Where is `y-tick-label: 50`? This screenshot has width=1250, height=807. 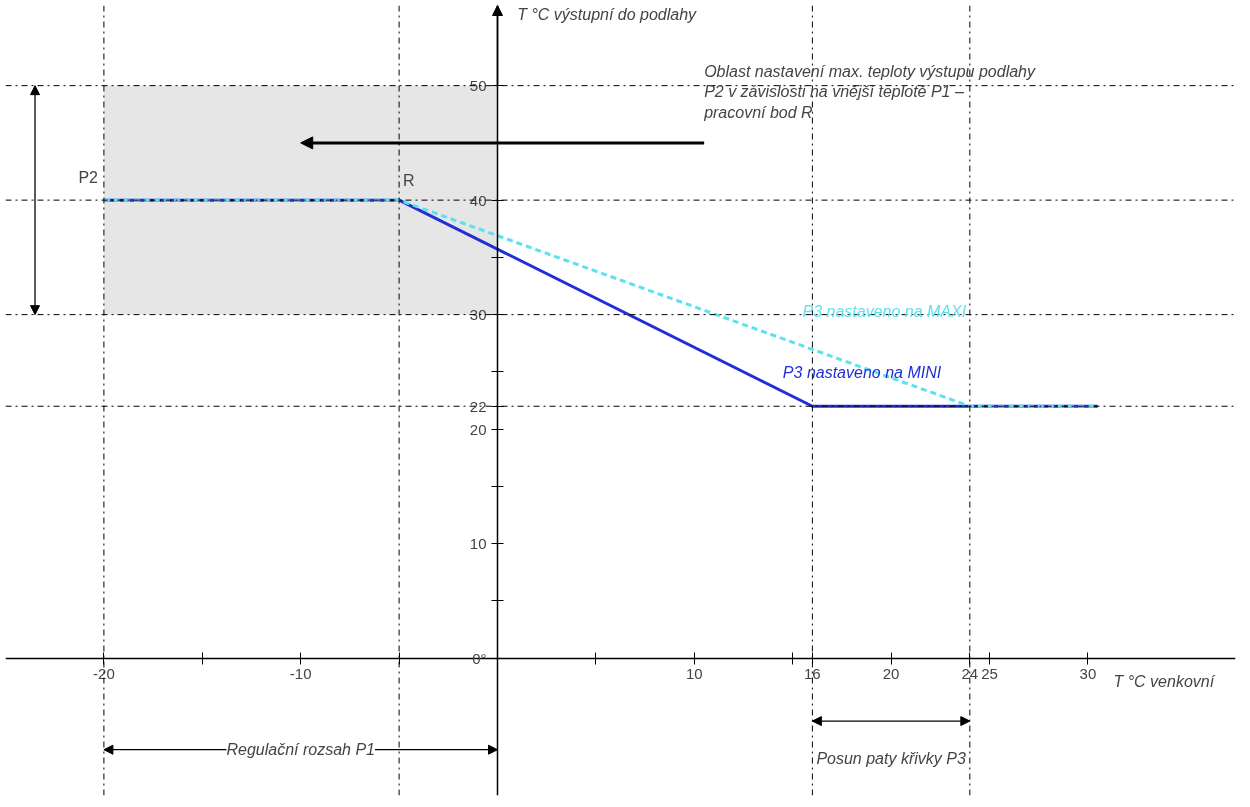
y-tick-label: 50 is located at coordinates (478, 86).